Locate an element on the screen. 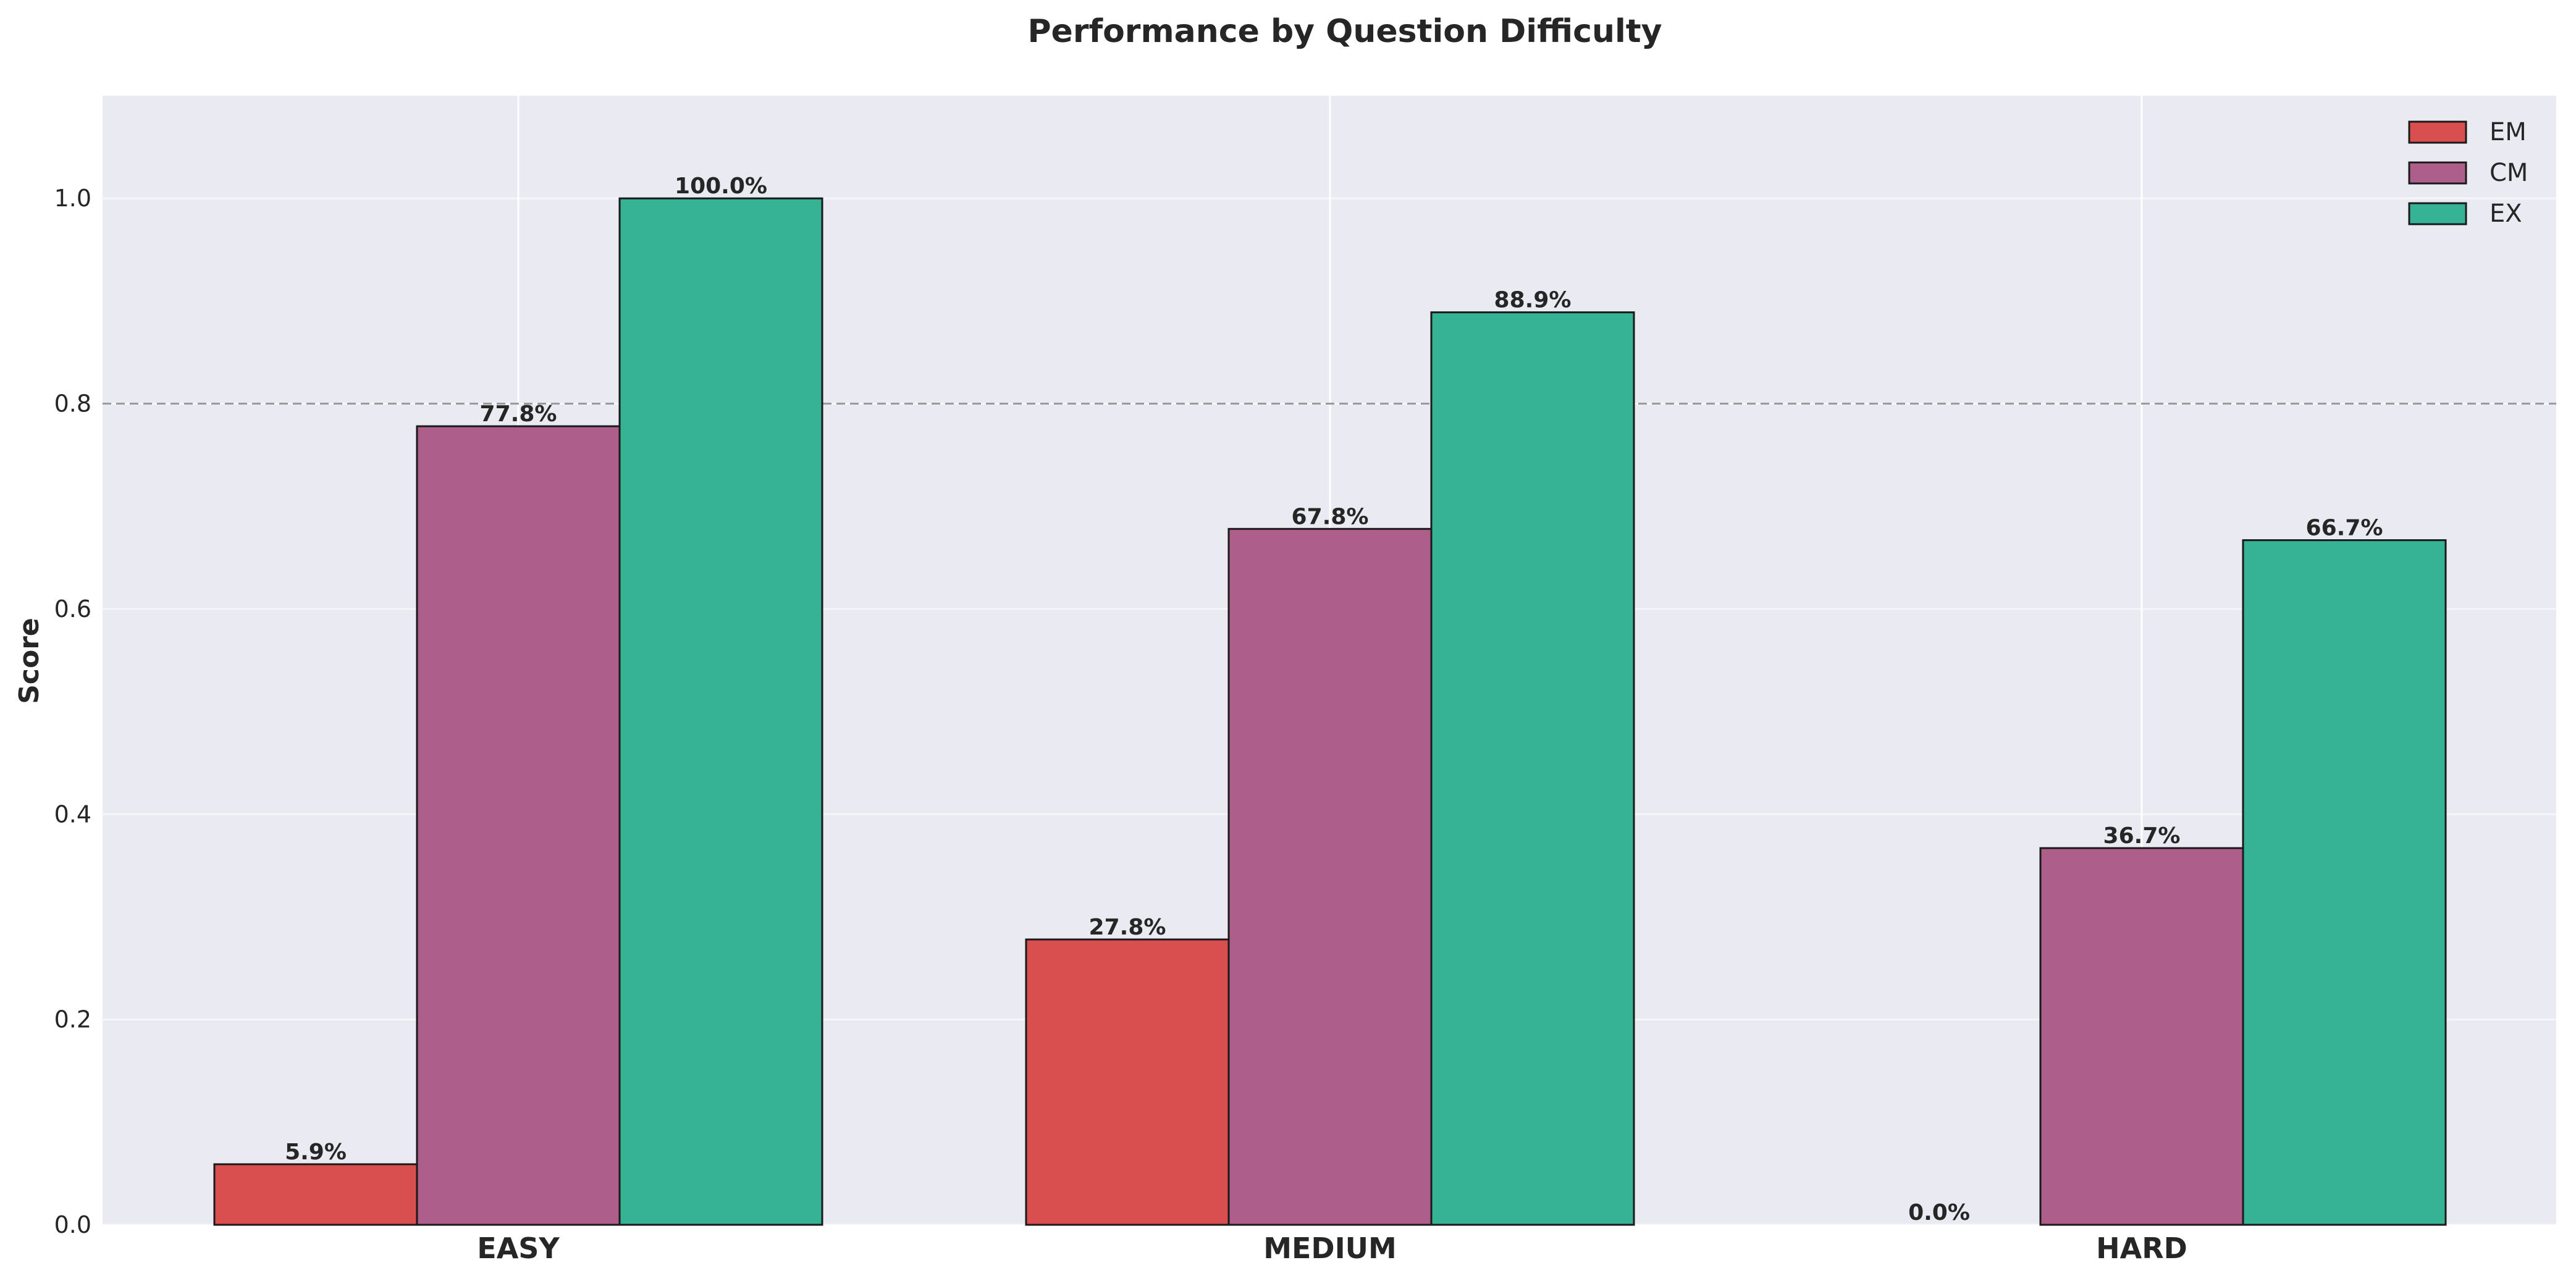 The image size is (2576, 1281). bar-em-easy is located at coordinates (315, 1194).